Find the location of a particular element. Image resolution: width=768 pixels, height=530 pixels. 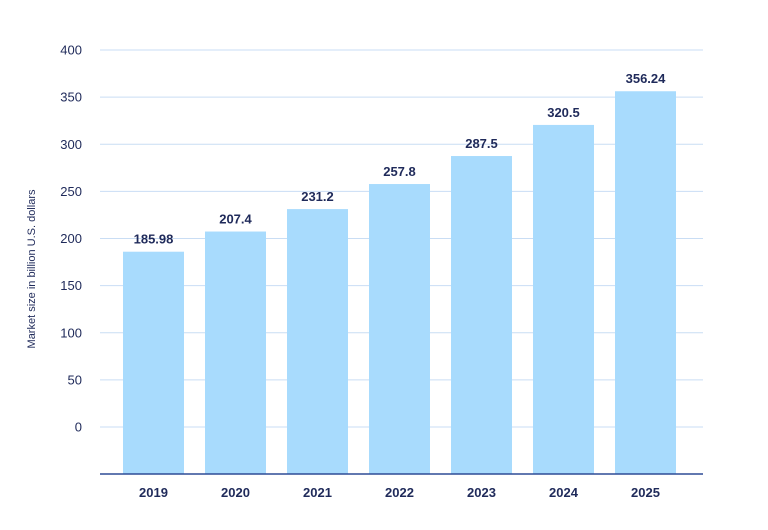

bar-2025 is located at coordinates (645, 282).